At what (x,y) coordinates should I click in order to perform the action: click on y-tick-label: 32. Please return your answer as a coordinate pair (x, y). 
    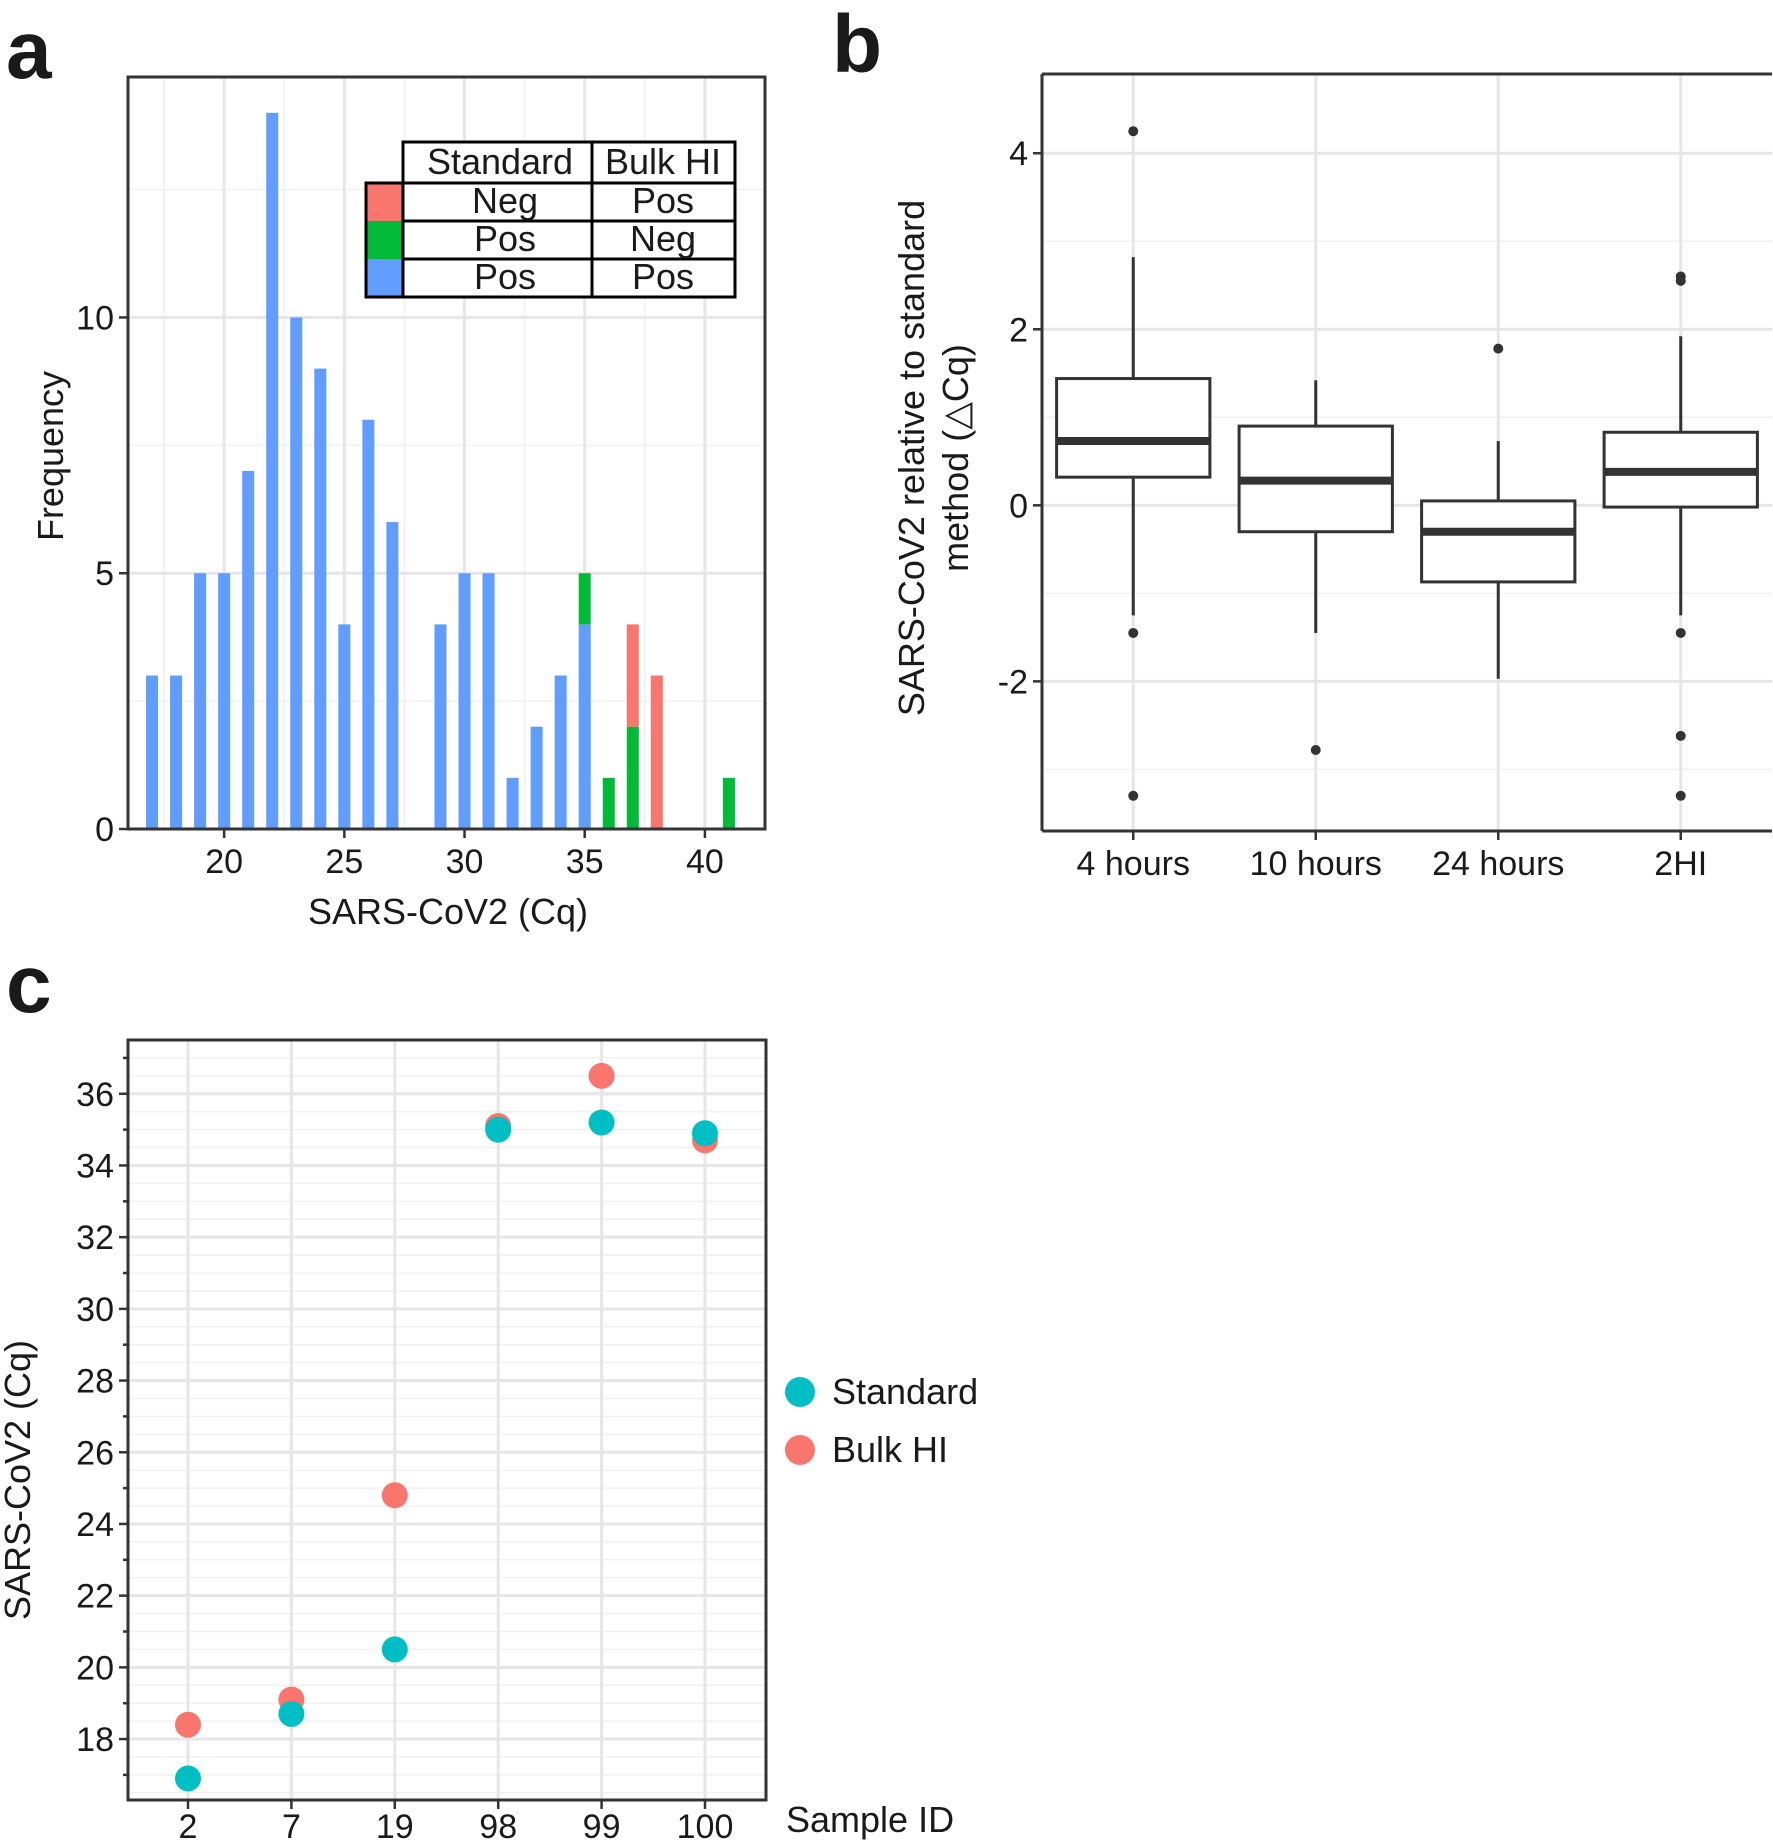
    Looking at the image, I should click on (95, 1238).